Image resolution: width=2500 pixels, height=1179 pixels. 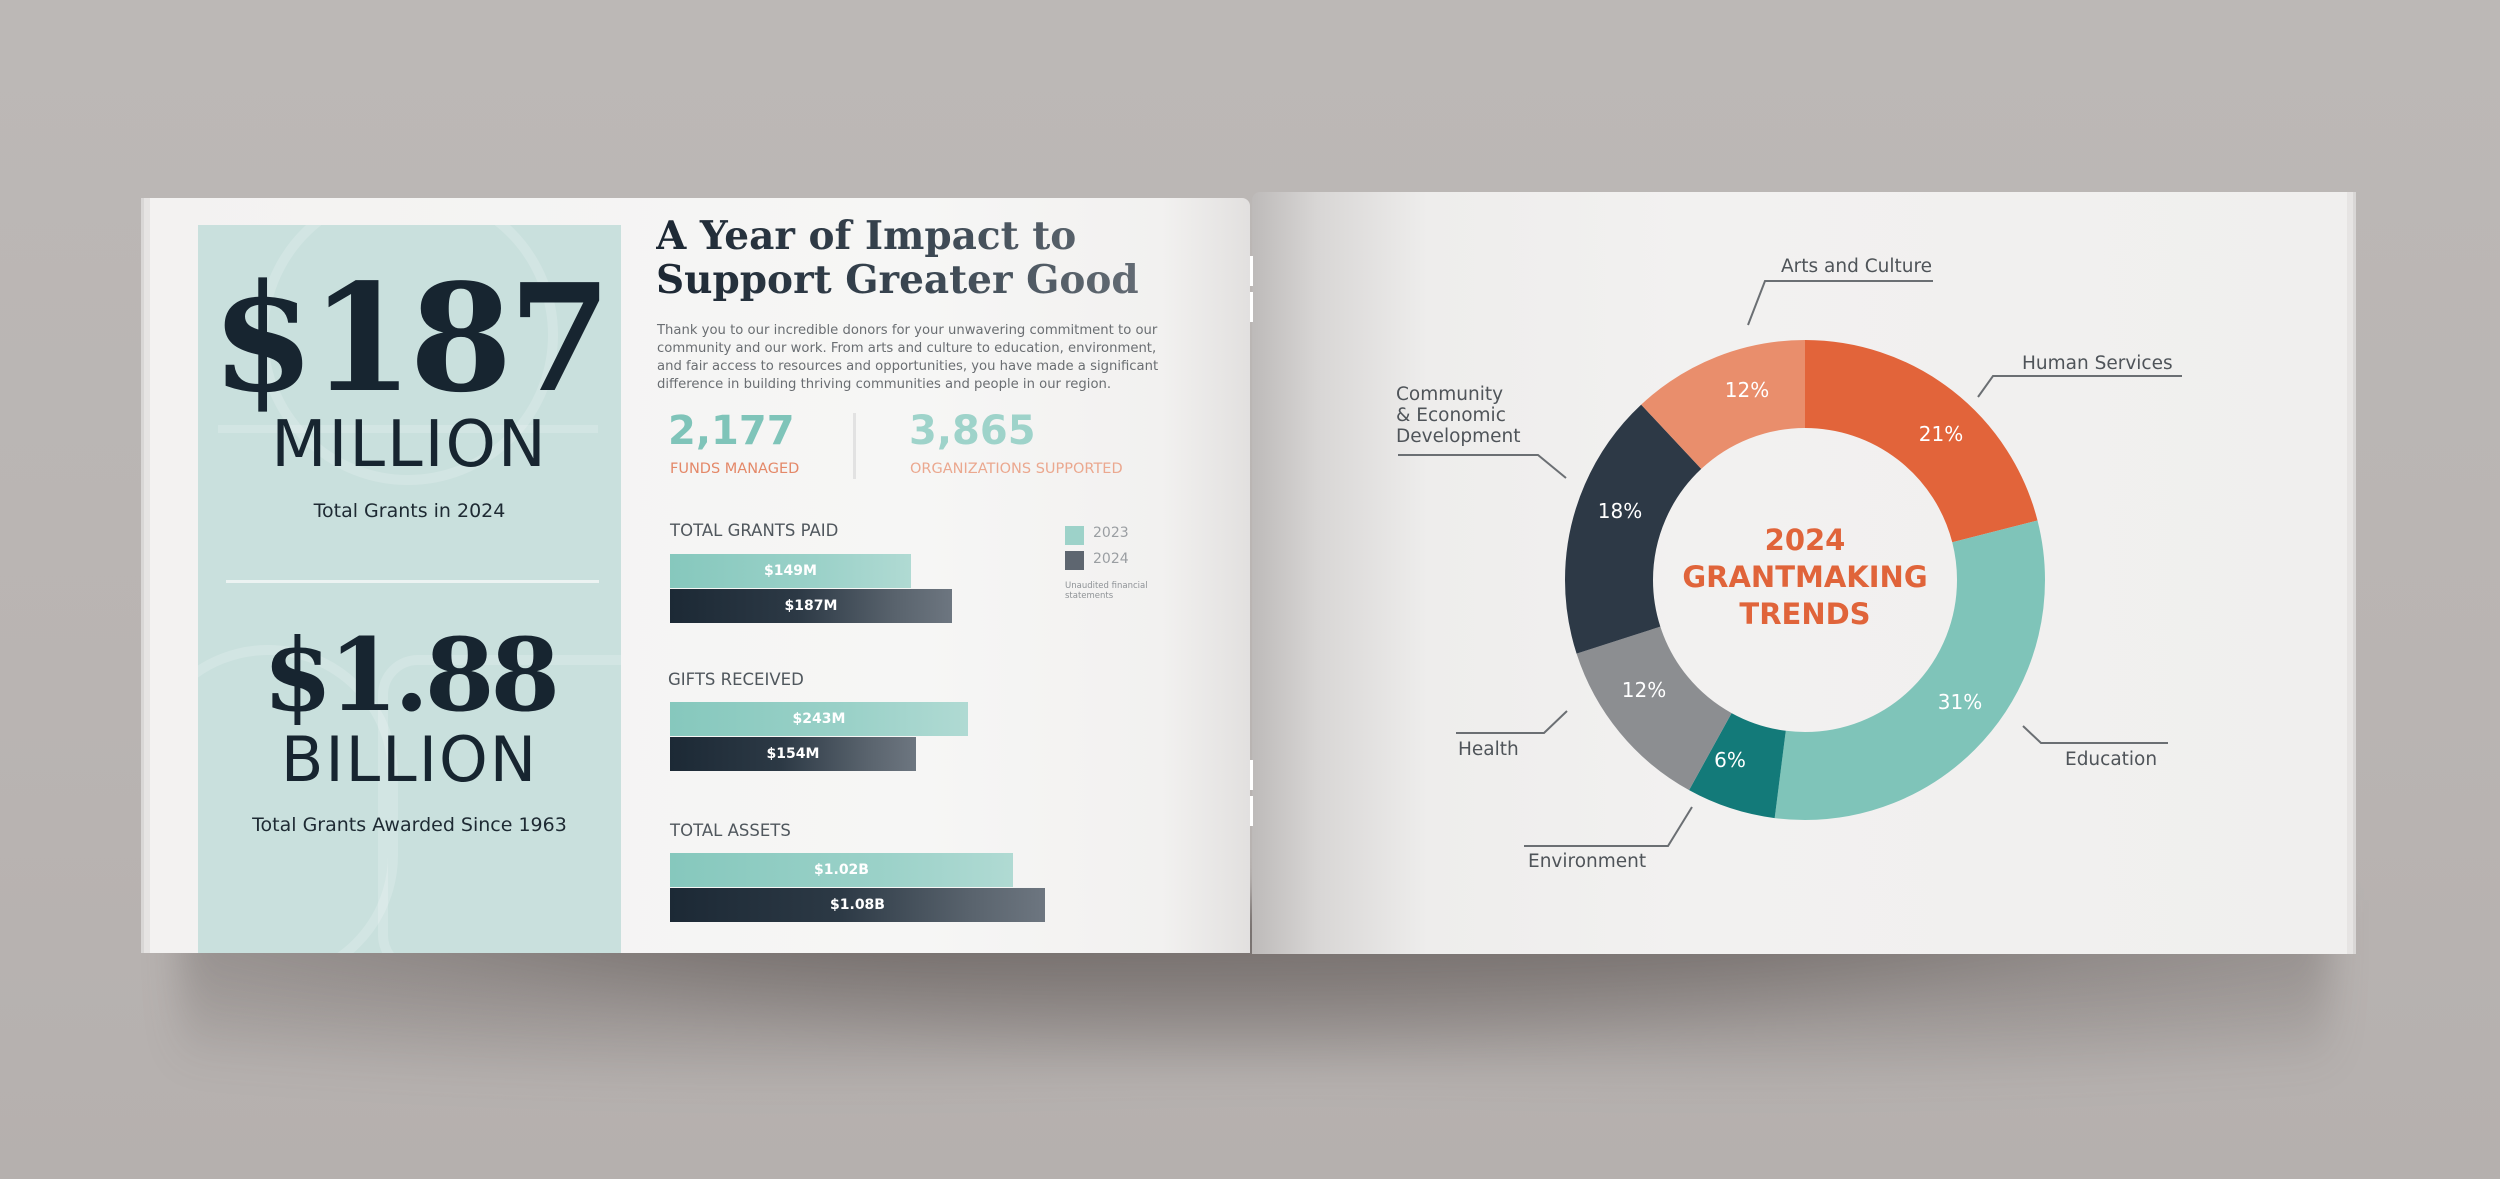 I want to click on title-line-2: Support Greater Good, so click(x=897, y=280).